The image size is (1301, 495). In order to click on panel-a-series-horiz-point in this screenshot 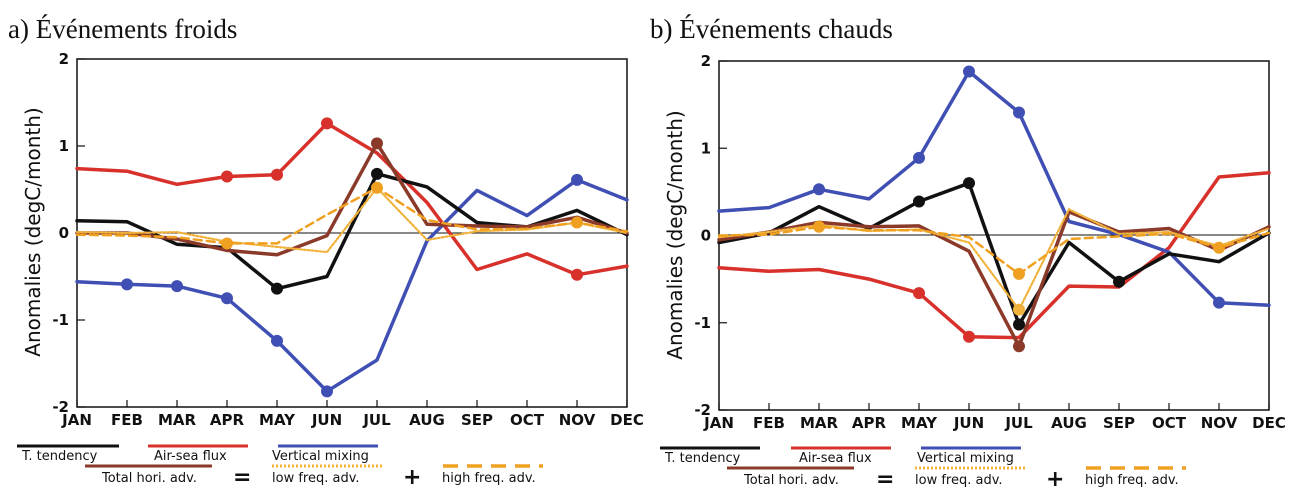, I will do `click(377, 143)`.